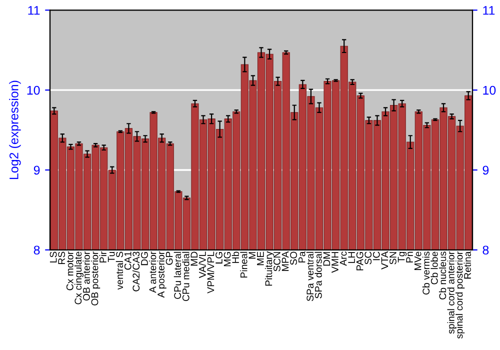 This screenshot has width=500, height=350. Describe the element at coordinates (376, 256) in the screenshot. I see `x-tick-label: IC` at that location.